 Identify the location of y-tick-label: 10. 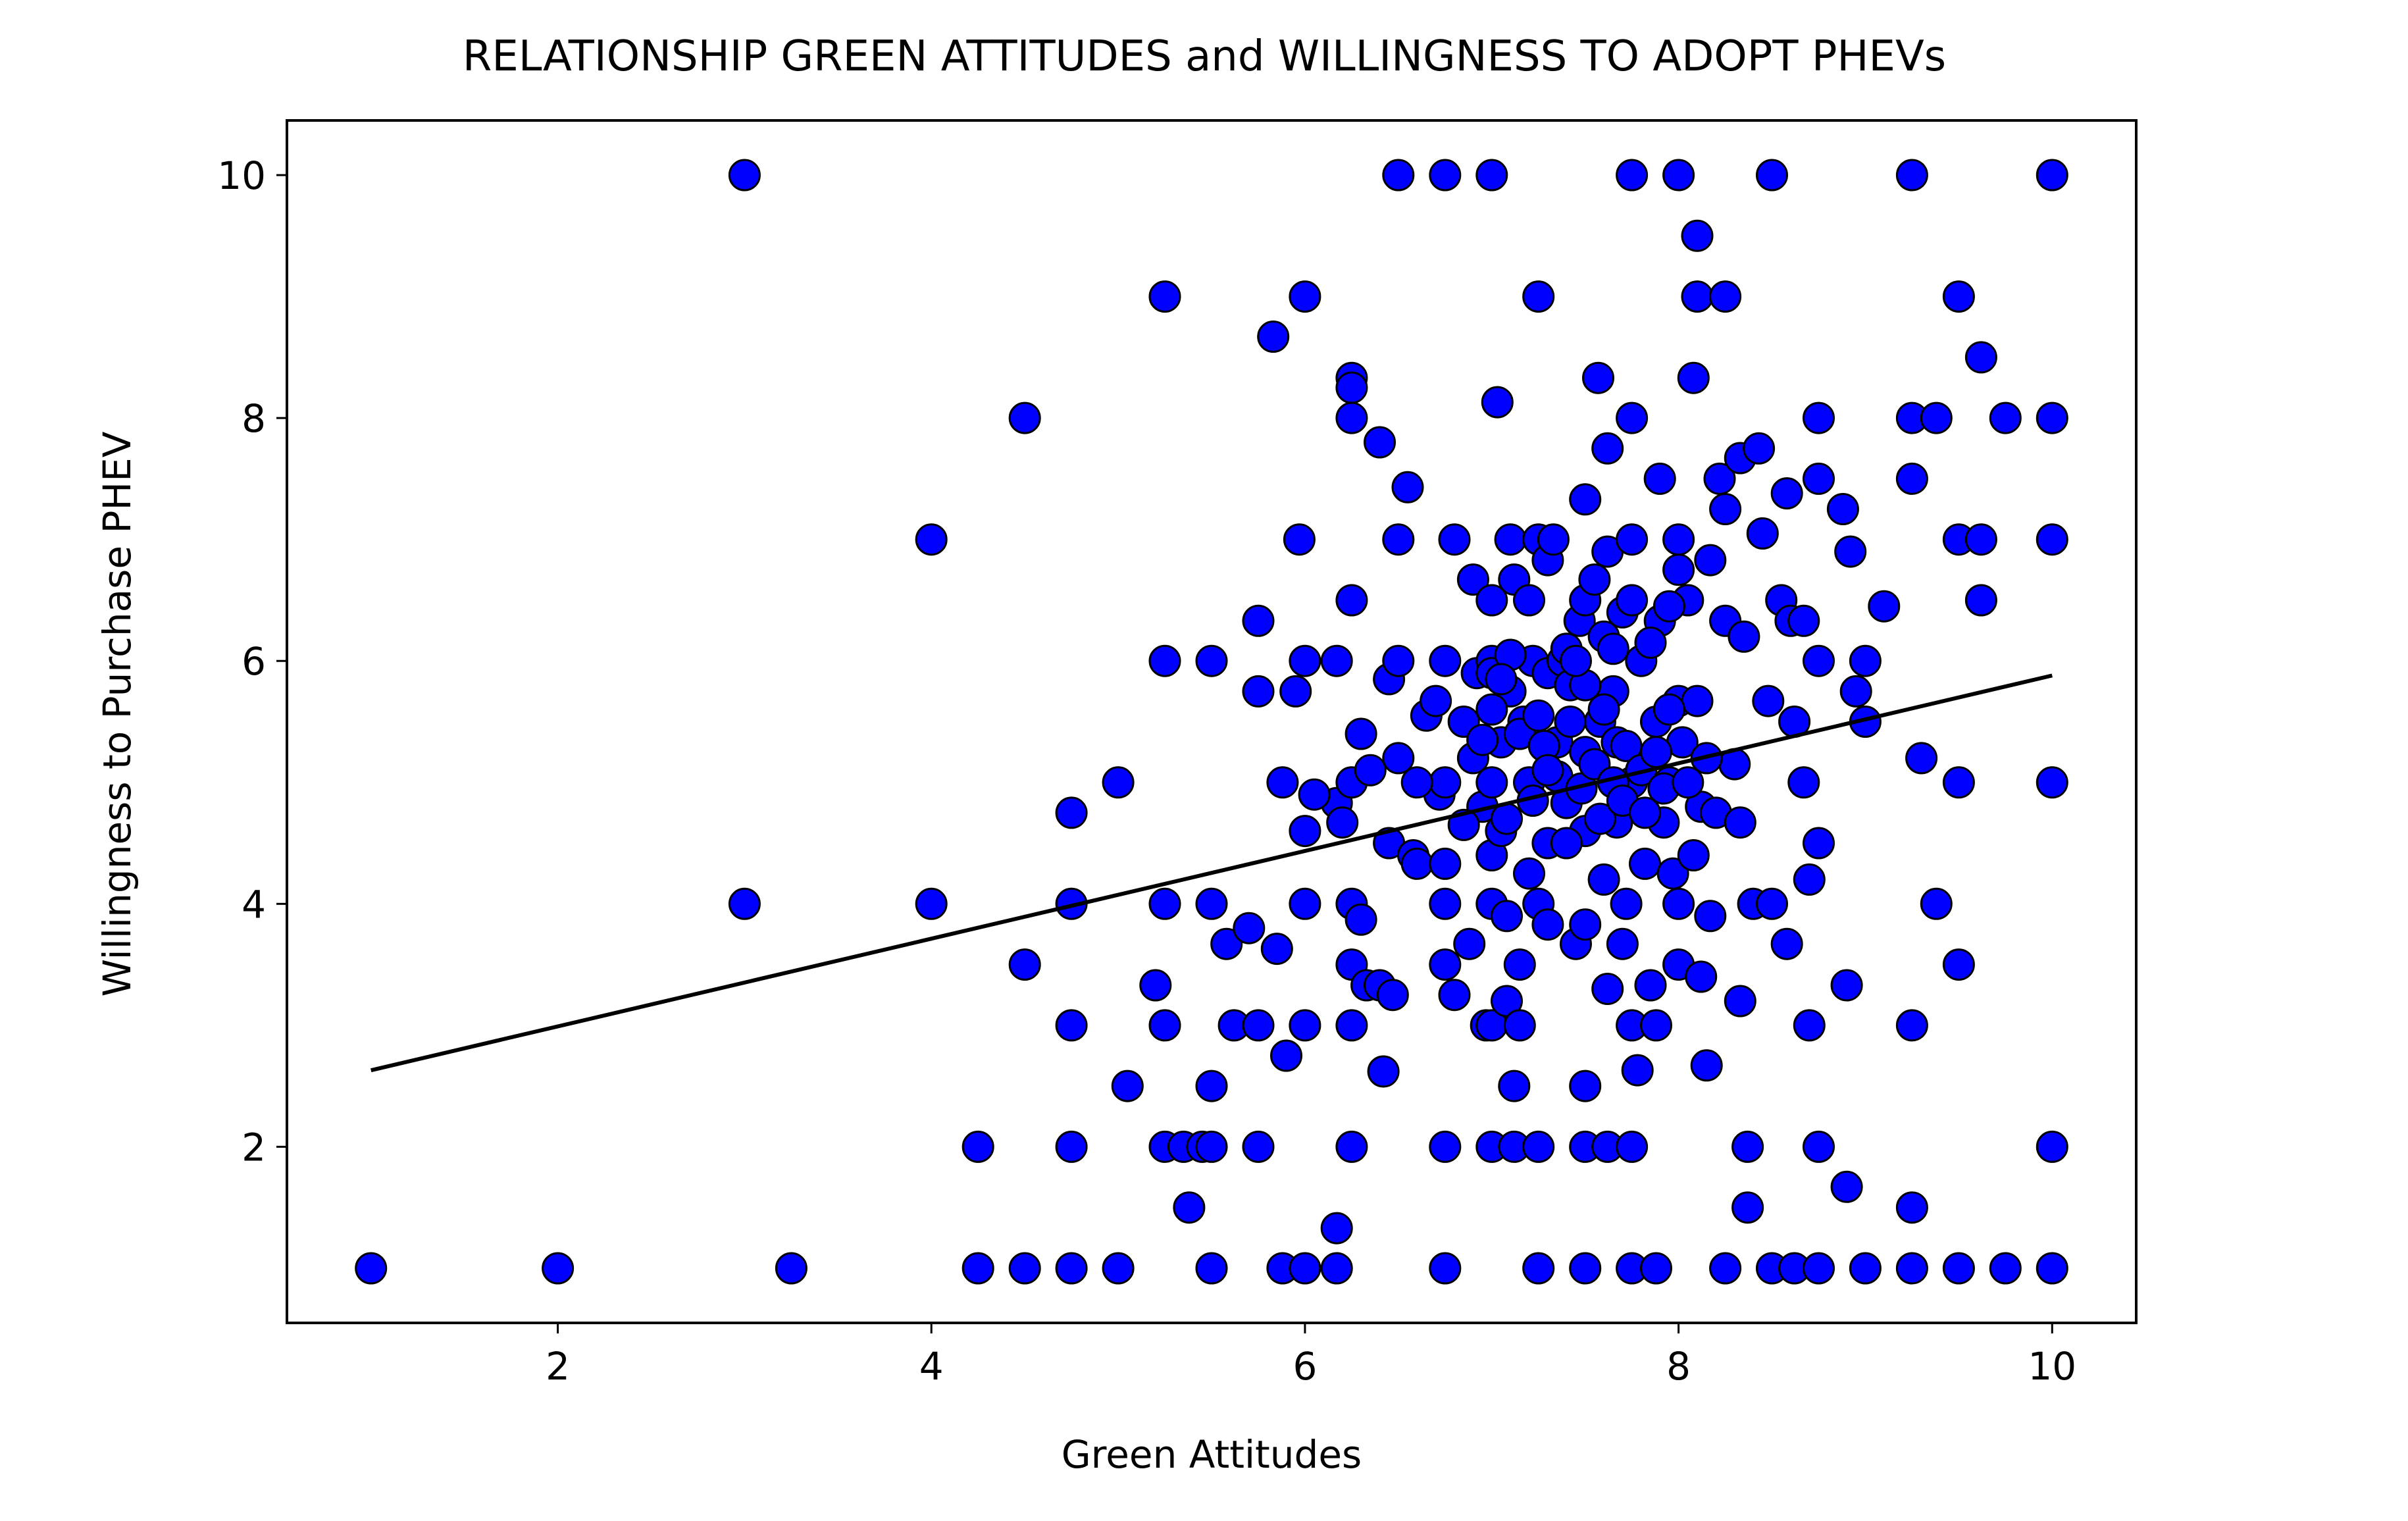
(242, 175).